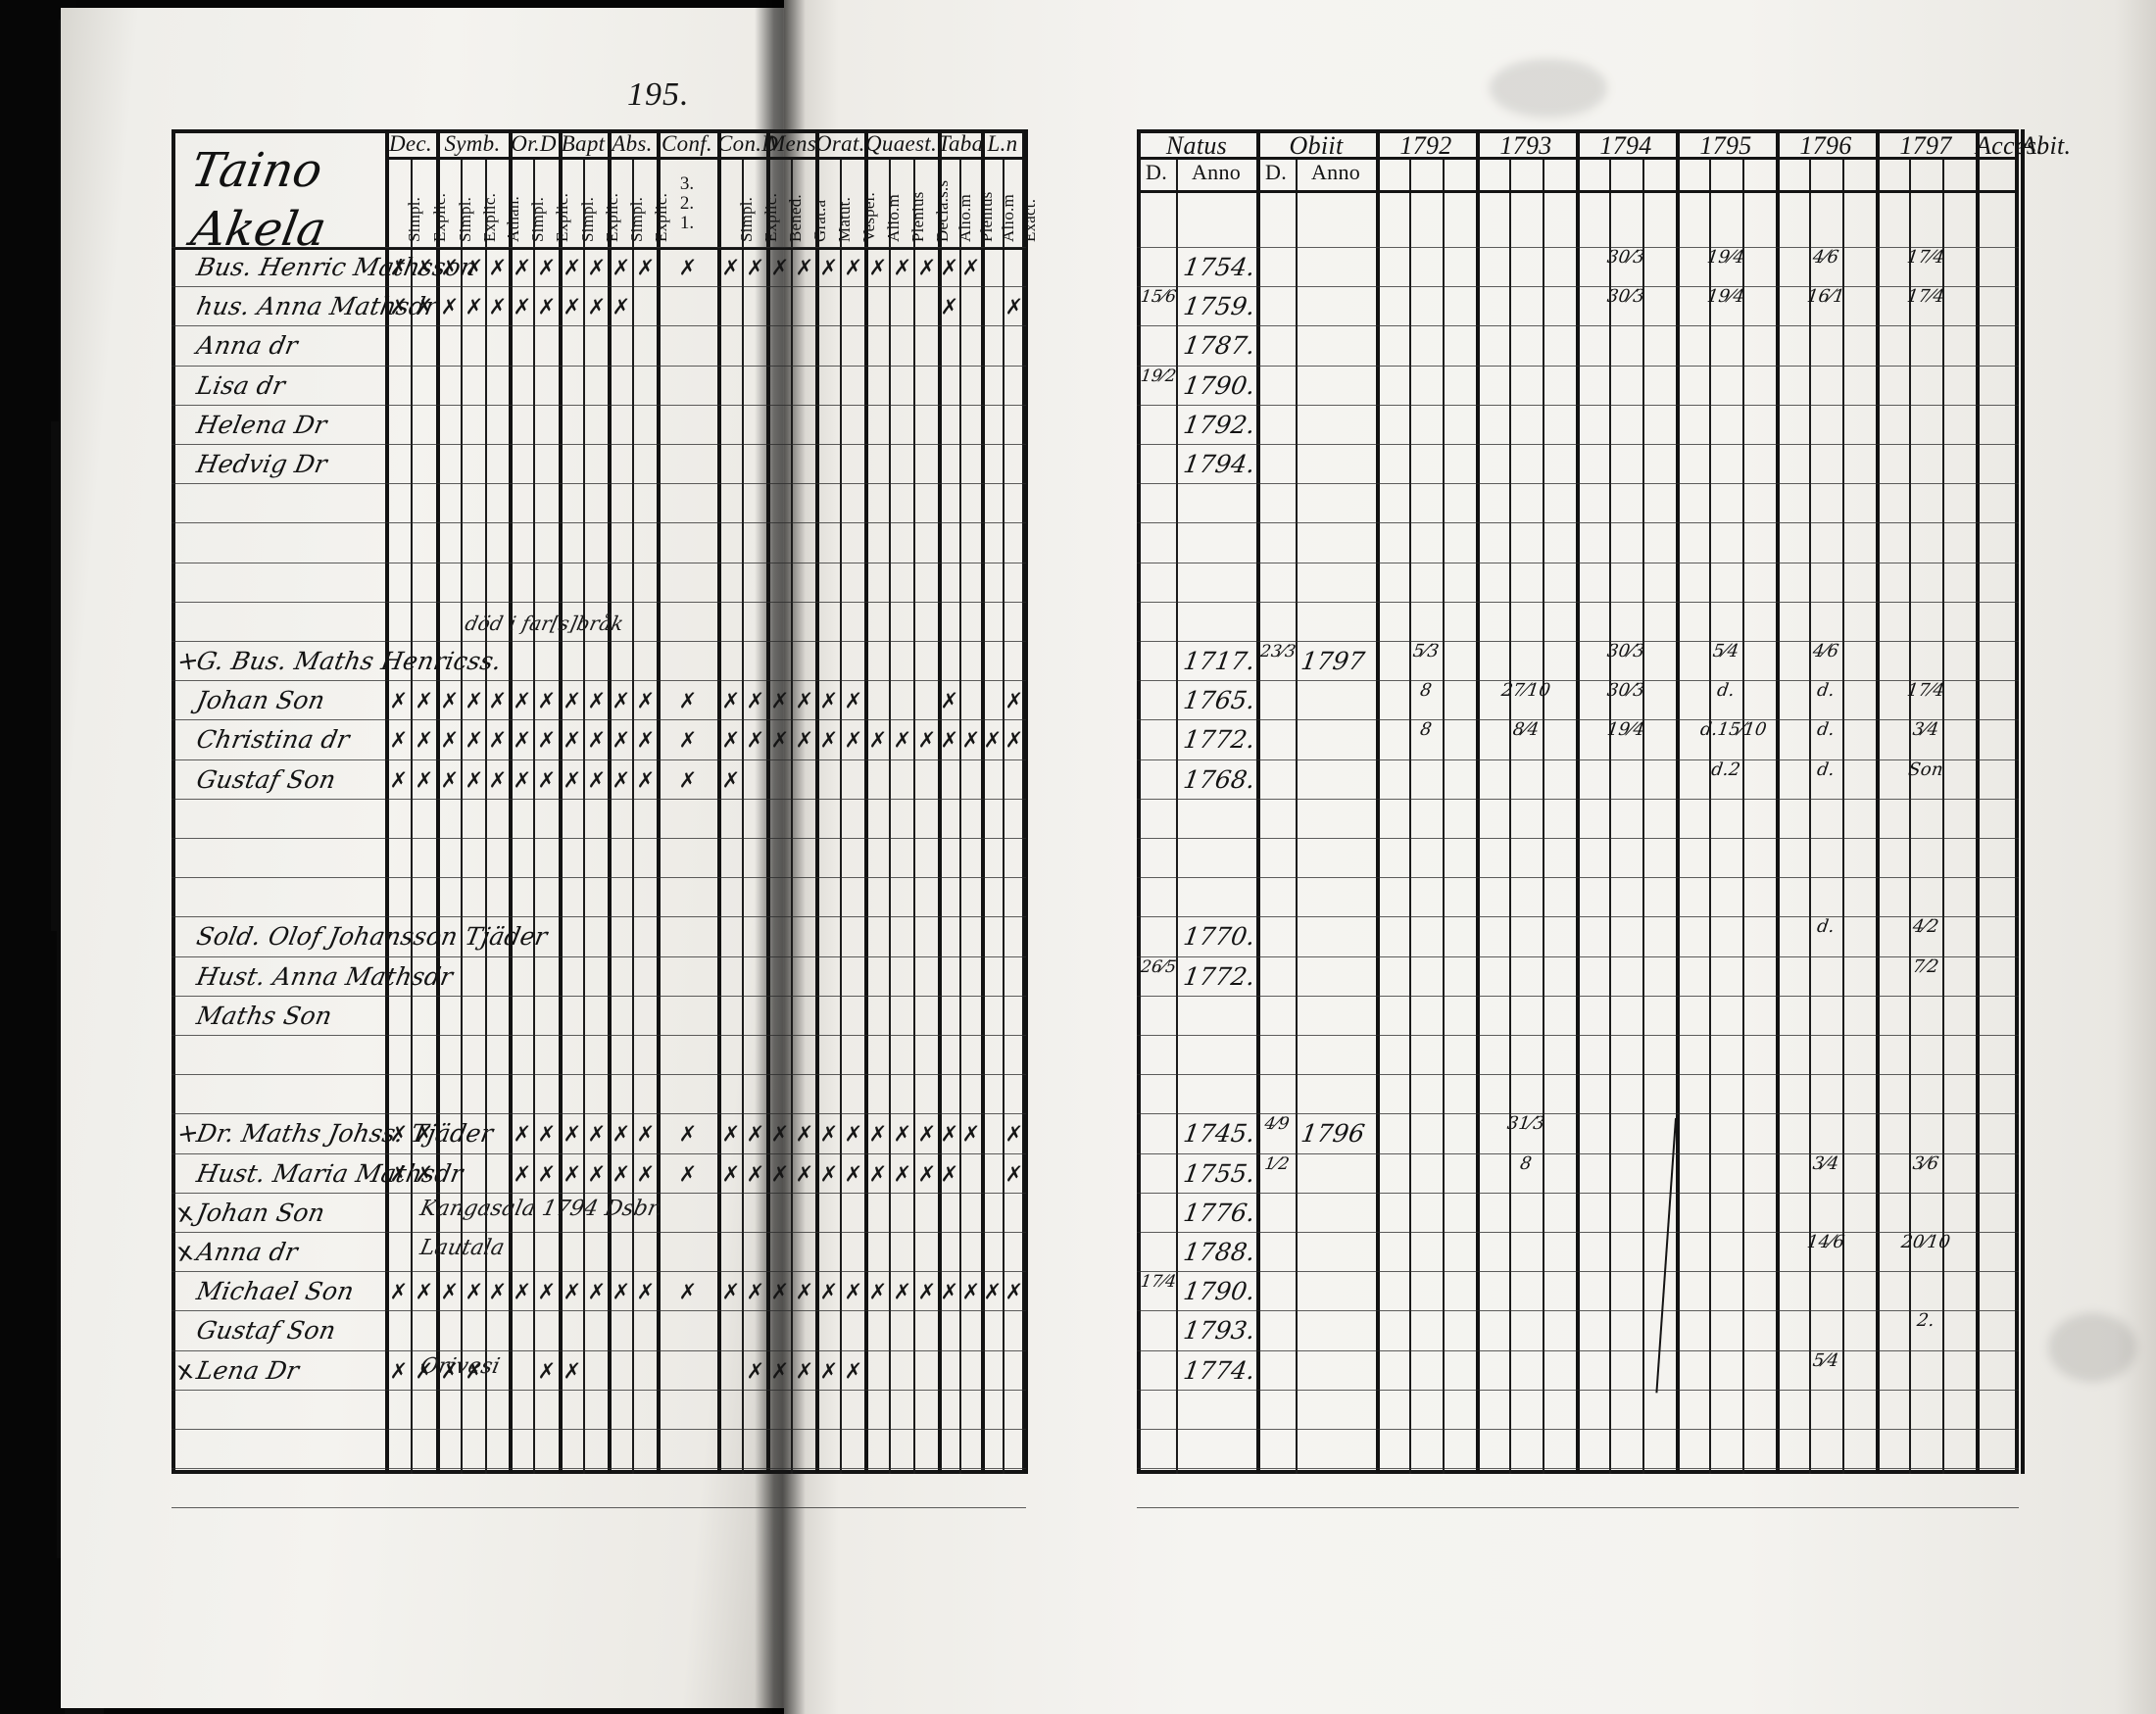  Describe the element at coordinates (1219, 937) in the screenshot. I see `natus-year: 1770.` at that location.